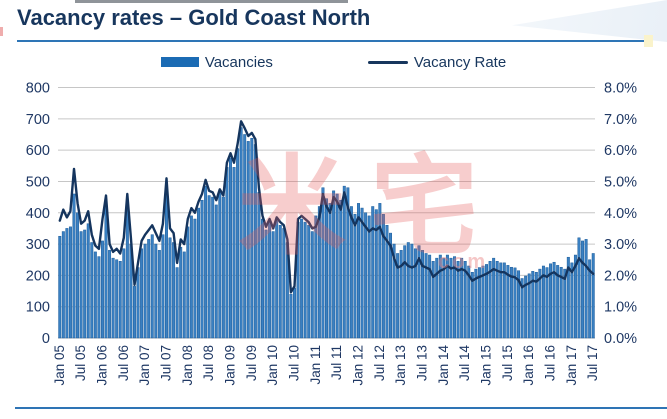 The height and width of the screenshot is (419, 667). Describe the element at coordinates (387, 62) in the screenshot. I see `vacancy-rate-line-swatch-icon` at that location.